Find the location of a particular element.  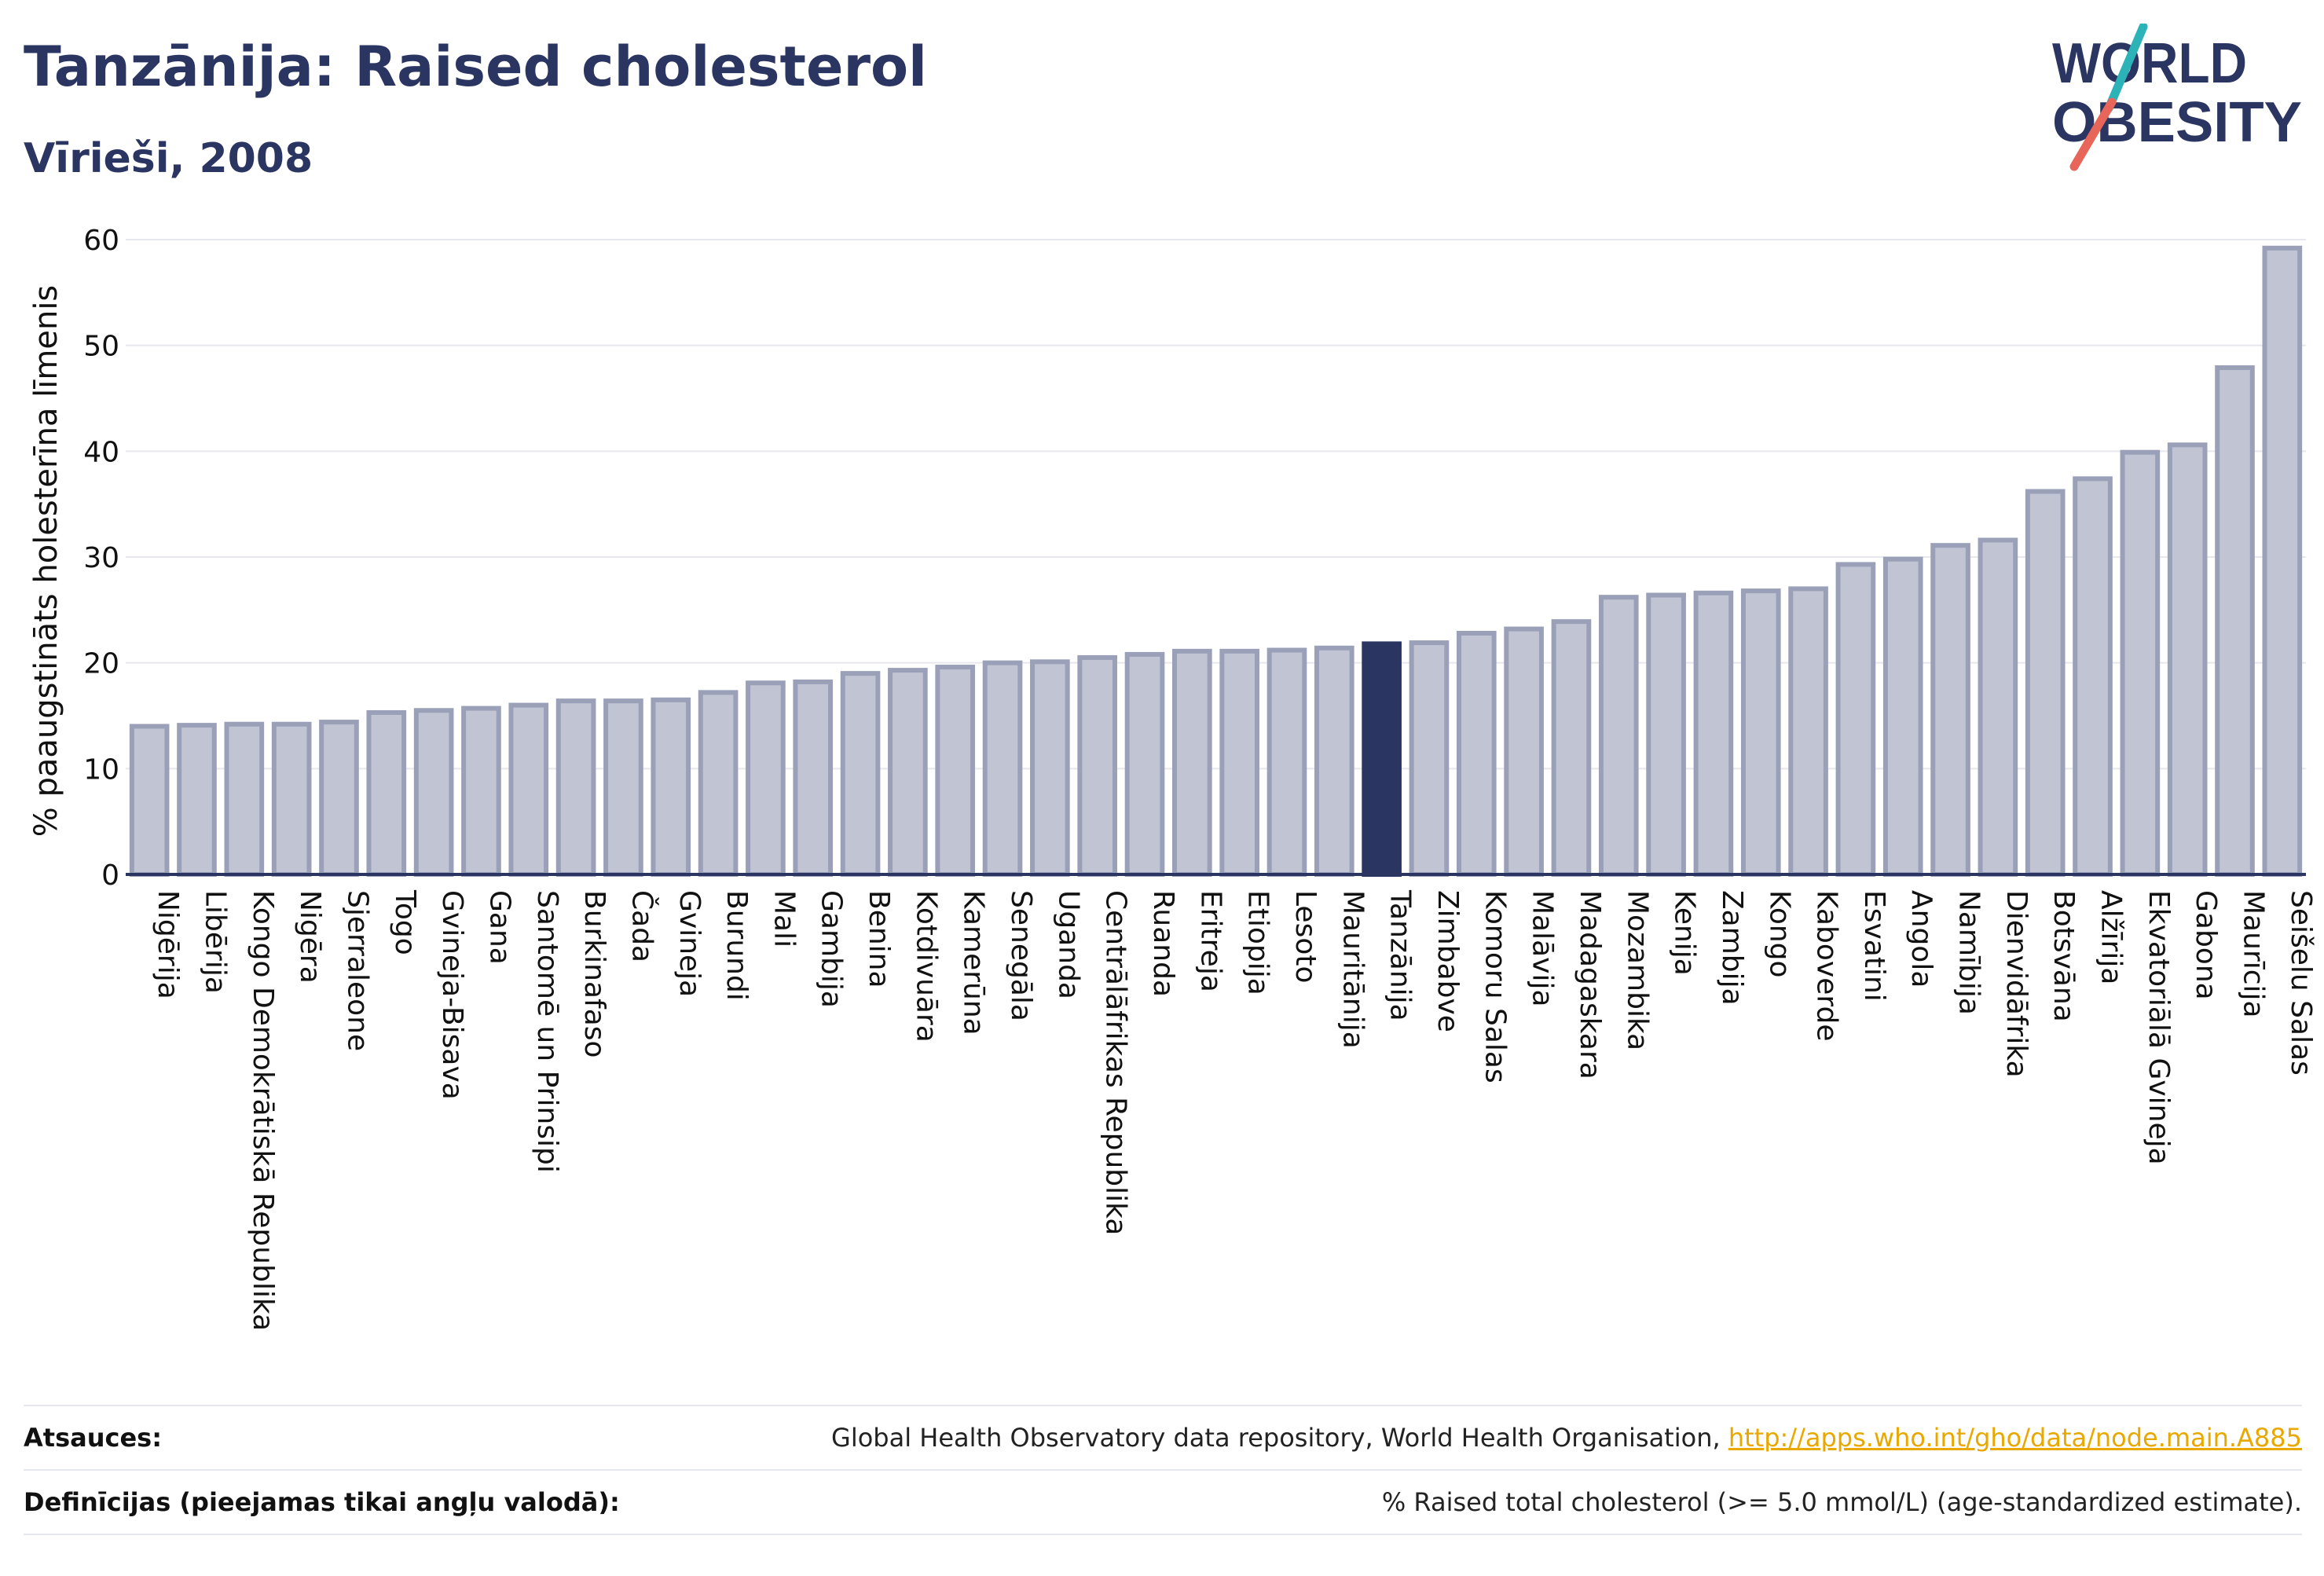

x-tick-label: Nigēra is located at coordinates (310, 937).